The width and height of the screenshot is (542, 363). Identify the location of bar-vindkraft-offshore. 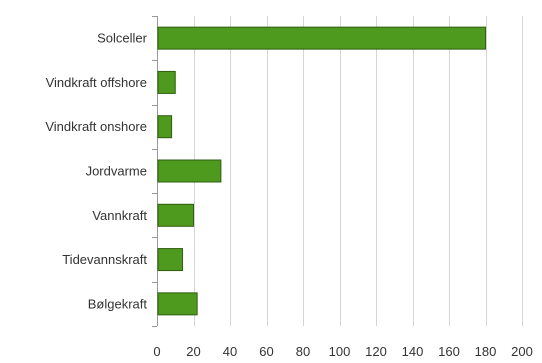
(166, 82).